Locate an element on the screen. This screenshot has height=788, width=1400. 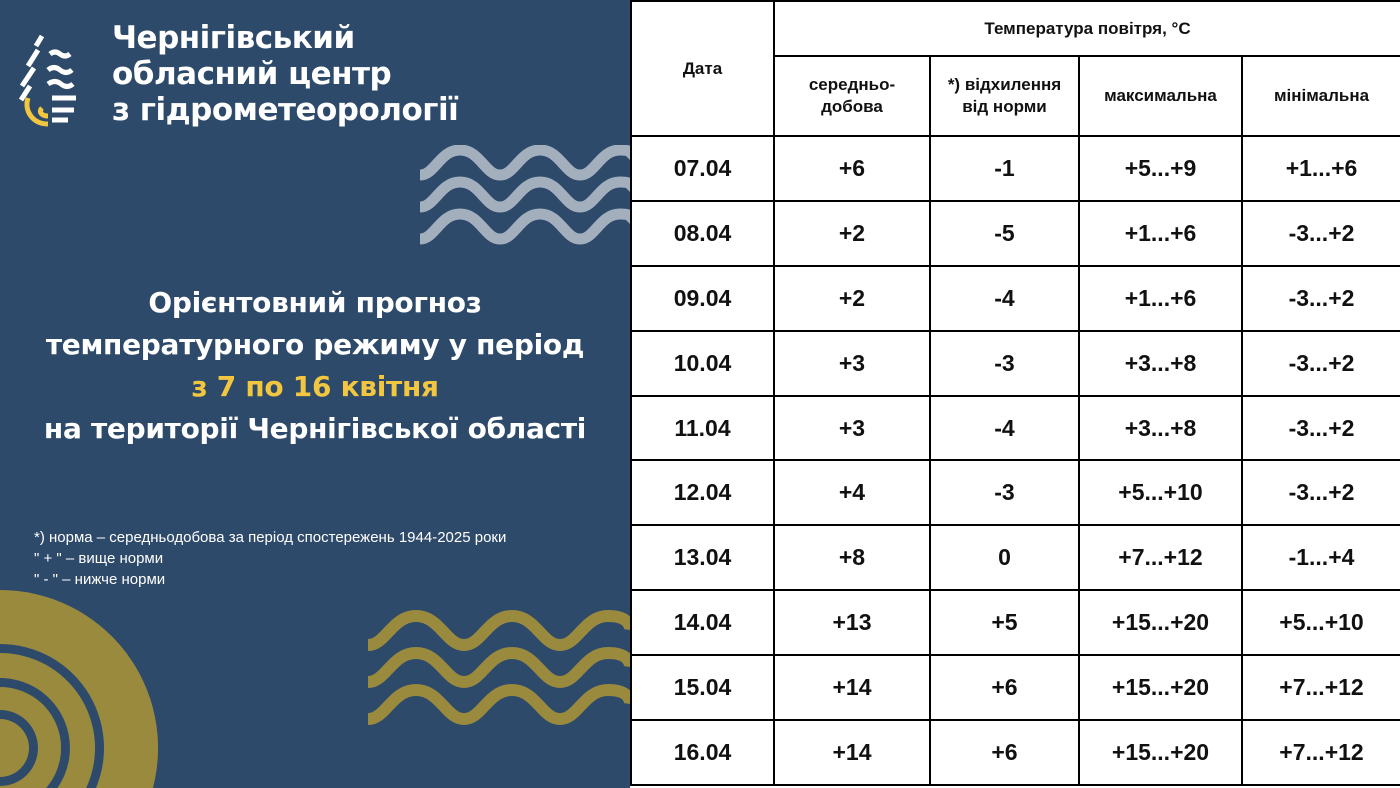
cell-deviation: -1 is located at coordinates (1004, 168).